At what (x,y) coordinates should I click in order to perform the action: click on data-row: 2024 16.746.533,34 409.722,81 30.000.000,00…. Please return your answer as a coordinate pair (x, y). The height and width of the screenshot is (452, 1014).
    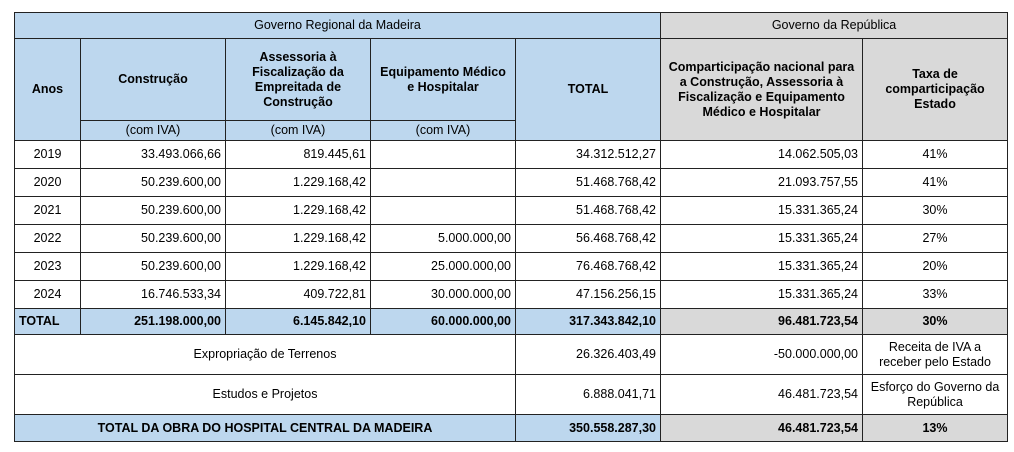
    Looking at the image, I should click on (511, 294).